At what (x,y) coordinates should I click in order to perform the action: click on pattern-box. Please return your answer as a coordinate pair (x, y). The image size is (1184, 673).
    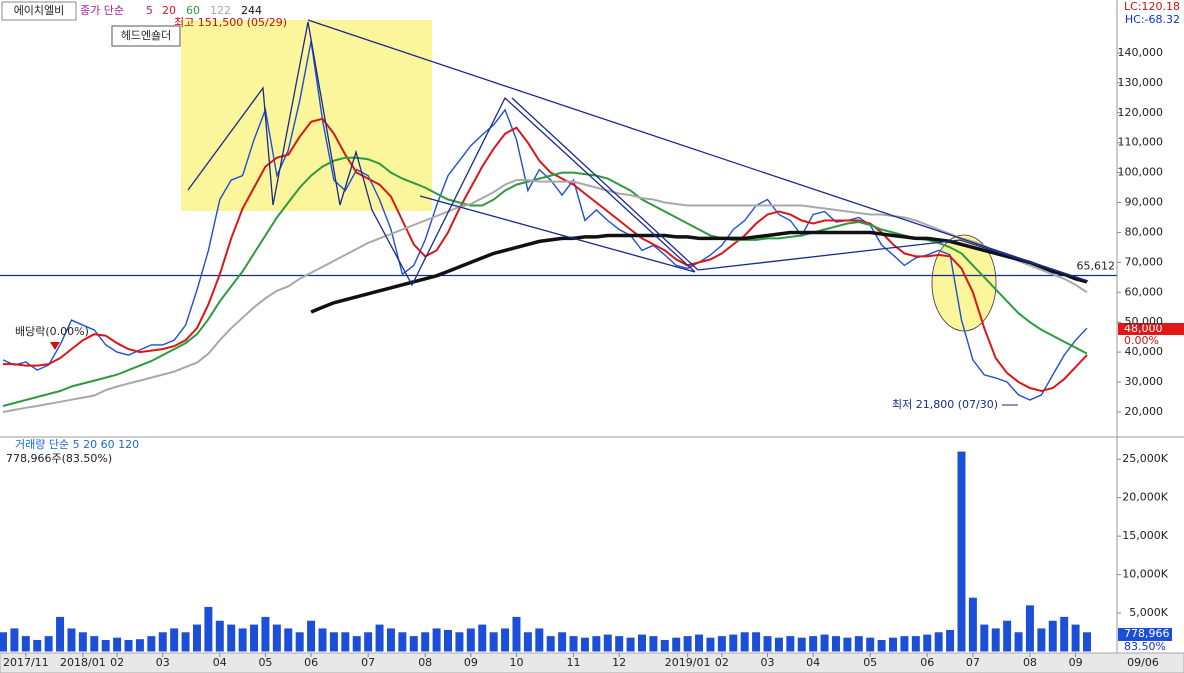
    Looking at the image, I should click on (146, 36).